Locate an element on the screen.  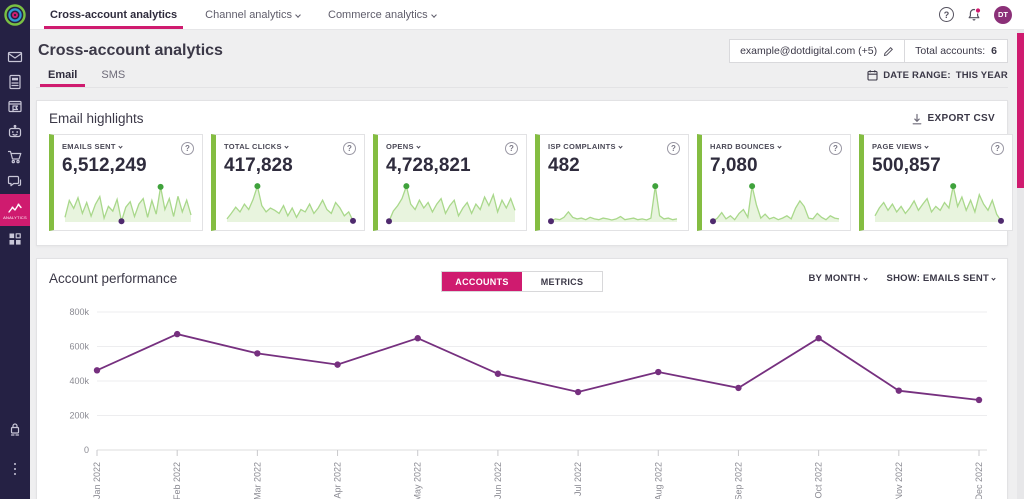
kpi-metric-dropdown: TOTAL CLICKS is located at coordinates (256, 146).